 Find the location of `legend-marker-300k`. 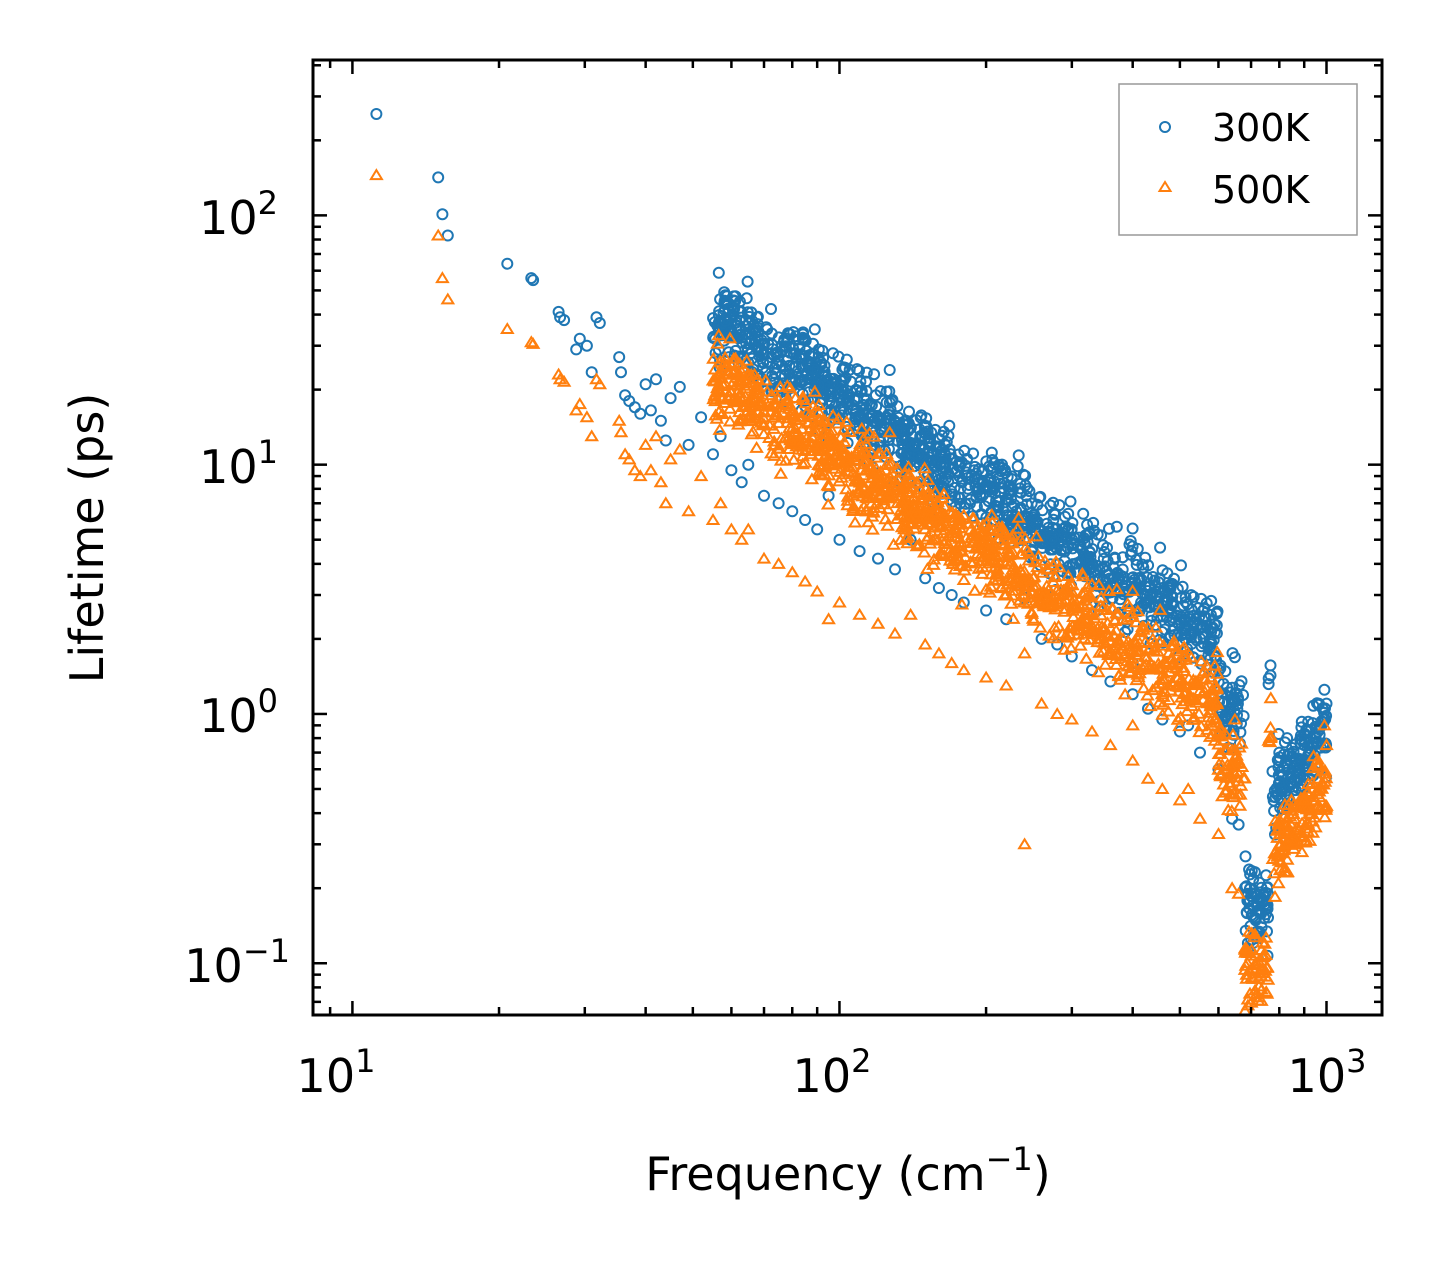

legend-marker-300k is located at coordinates (1165, 127).